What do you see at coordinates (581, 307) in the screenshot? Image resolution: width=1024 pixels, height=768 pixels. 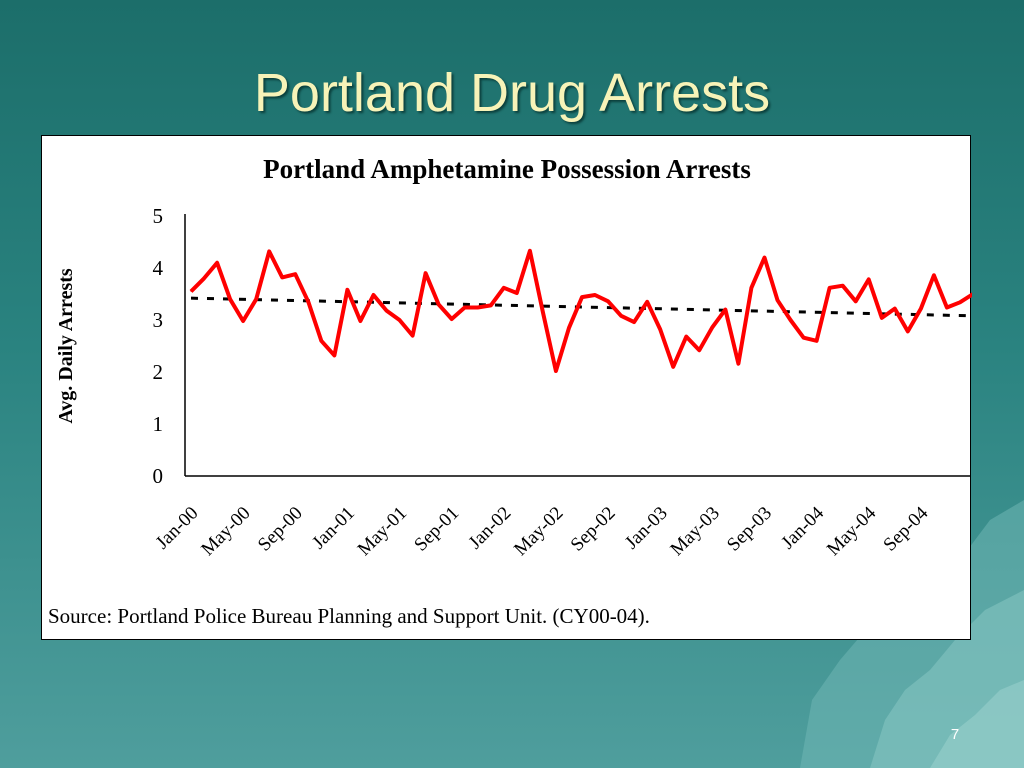 I see `trend-line` at bounding box center [581, 307].